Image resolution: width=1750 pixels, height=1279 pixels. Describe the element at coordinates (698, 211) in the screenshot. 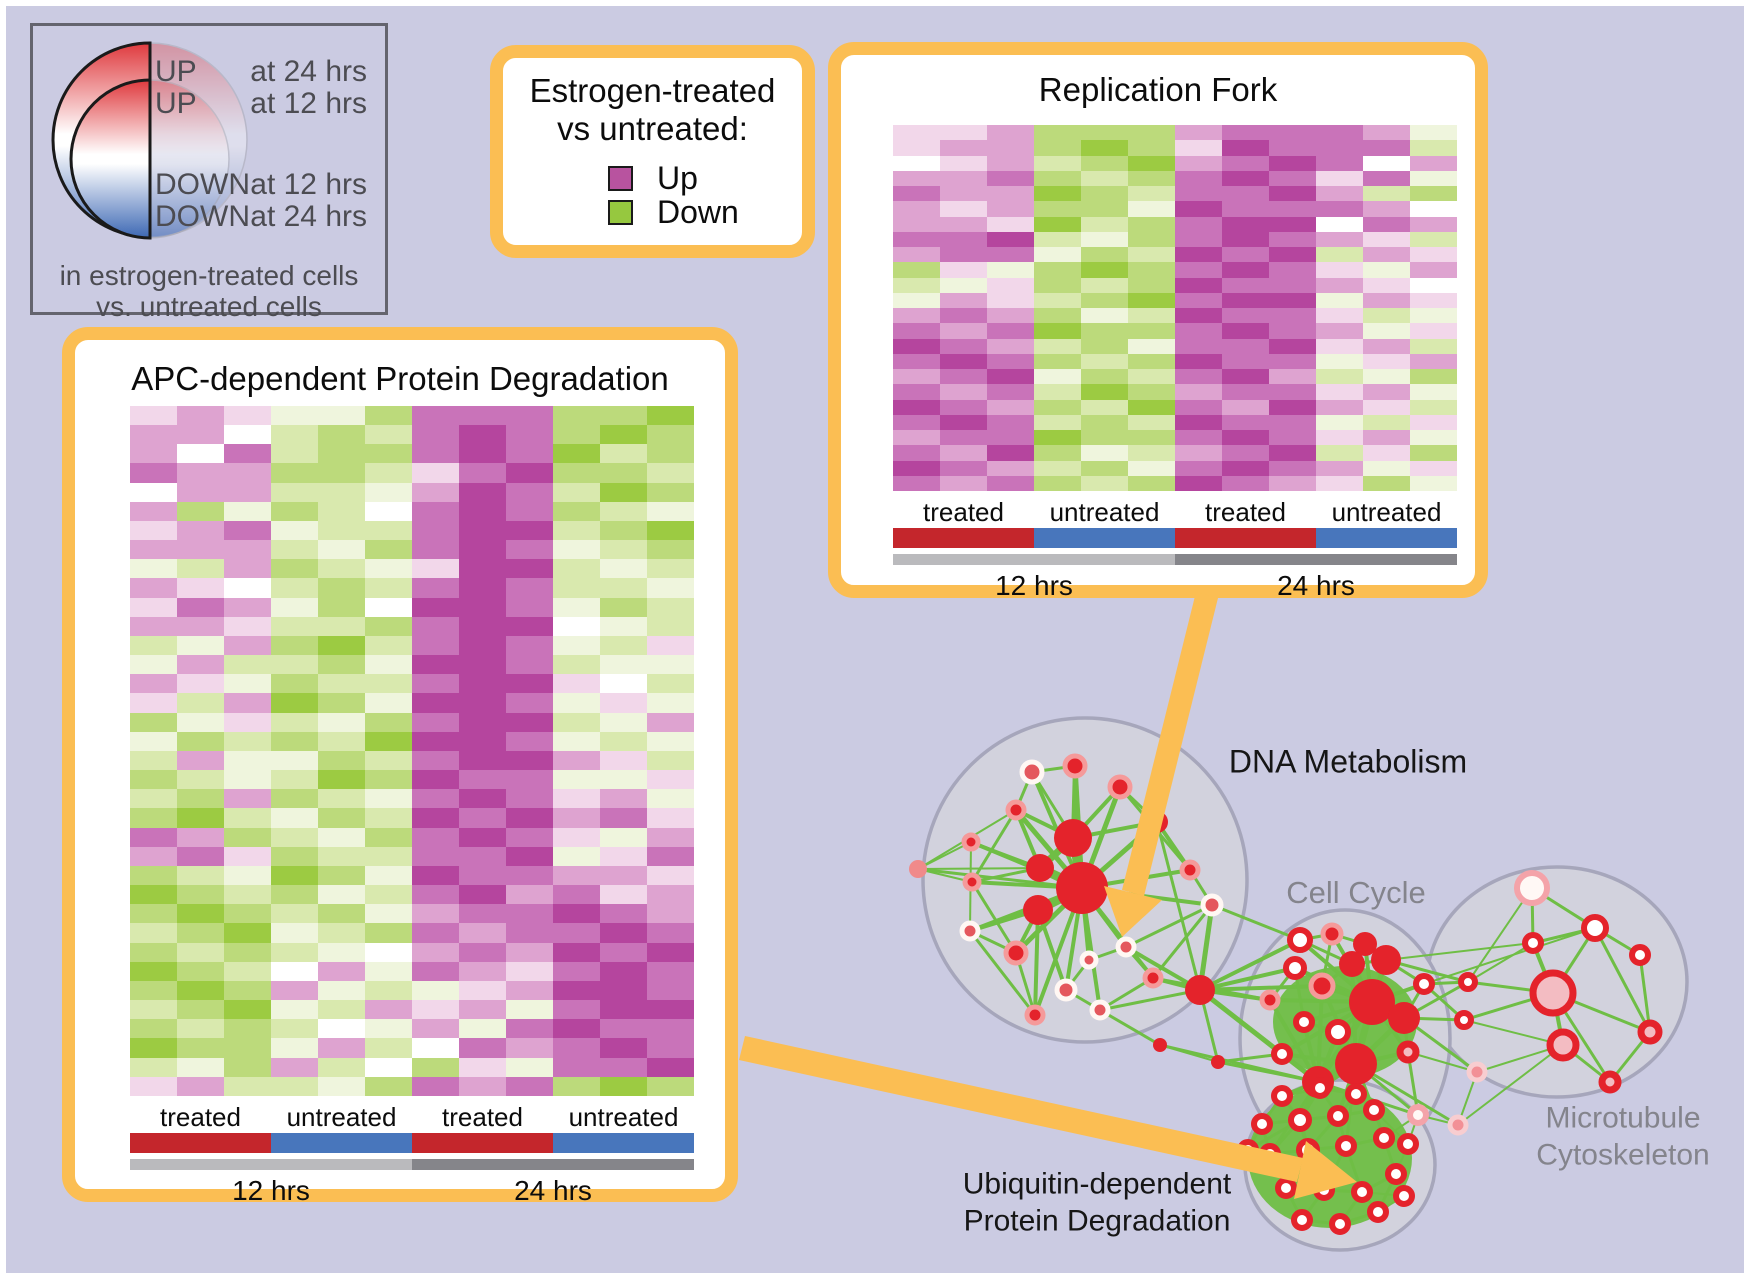

I see `down-label: Down` at that location.